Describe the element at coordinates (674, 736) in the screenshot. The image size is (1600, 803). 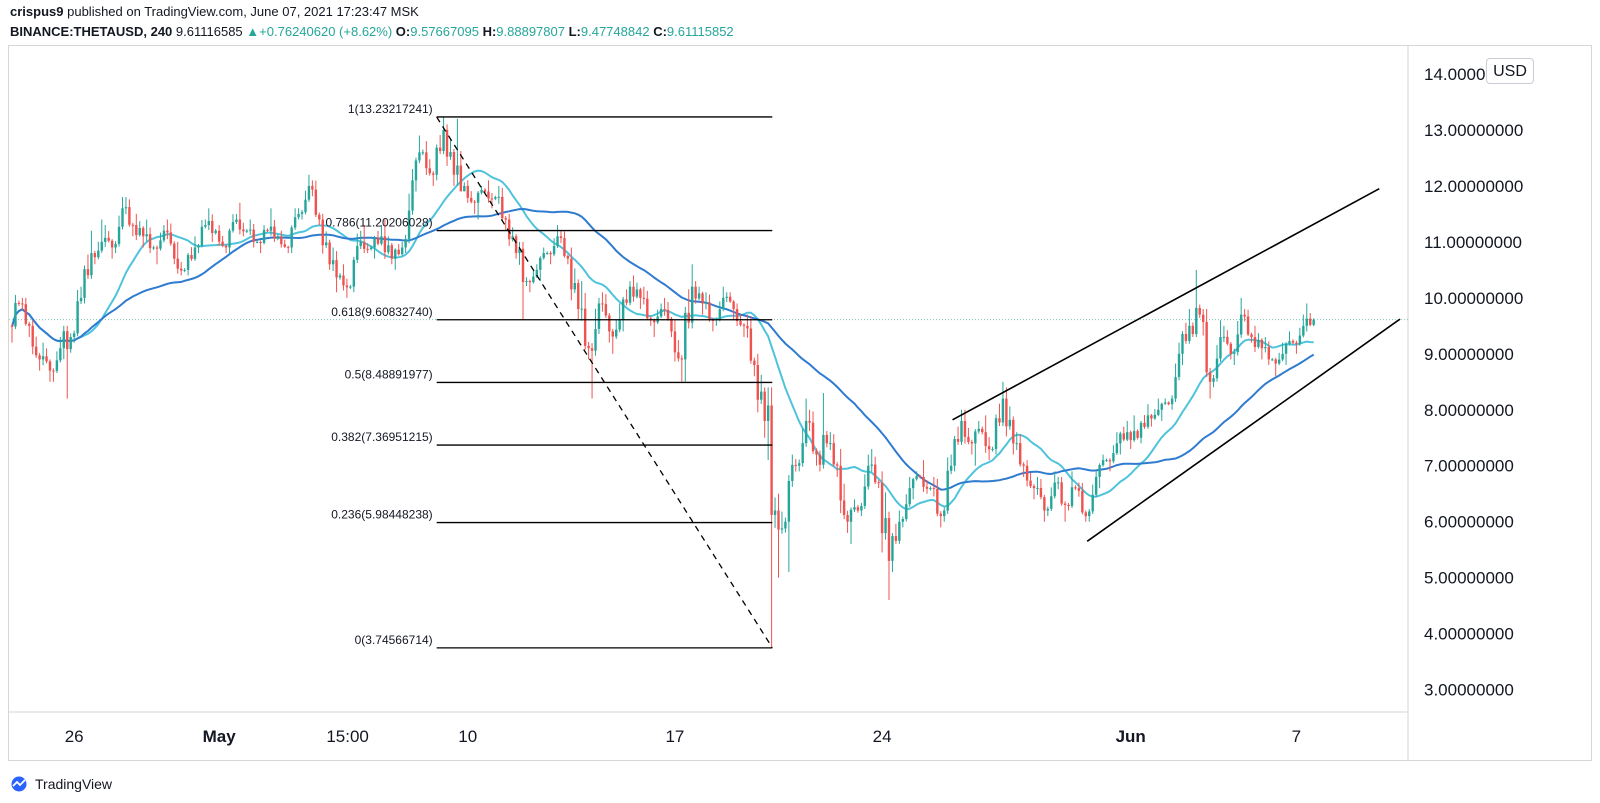
I see `time-tick-label: 17` at that location.